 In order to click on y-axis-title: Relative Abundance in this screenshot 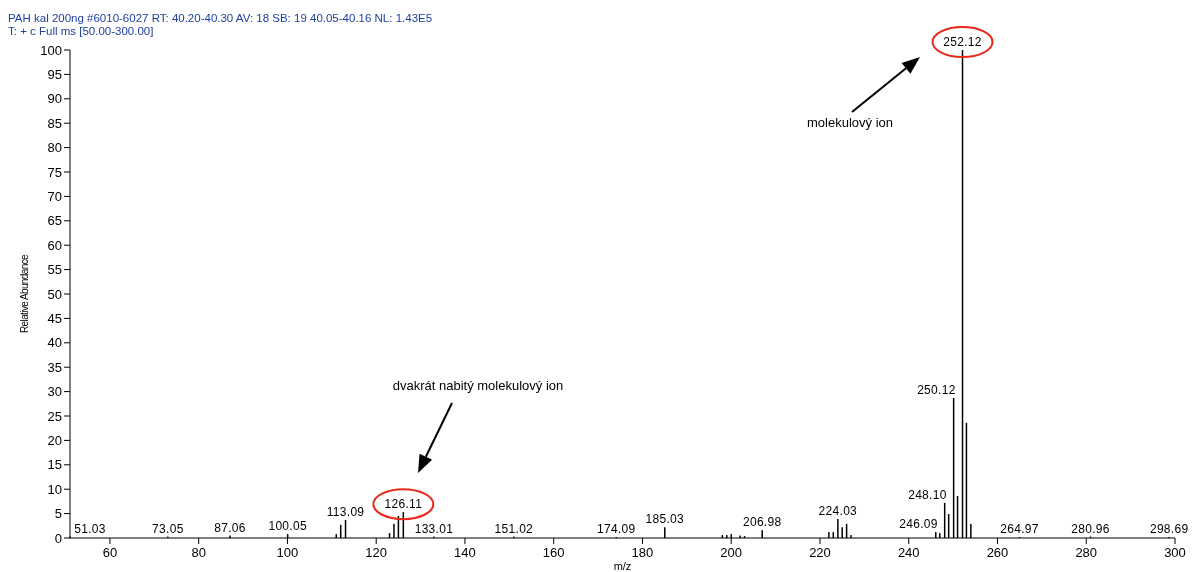, I will do `click(24, 293)`.